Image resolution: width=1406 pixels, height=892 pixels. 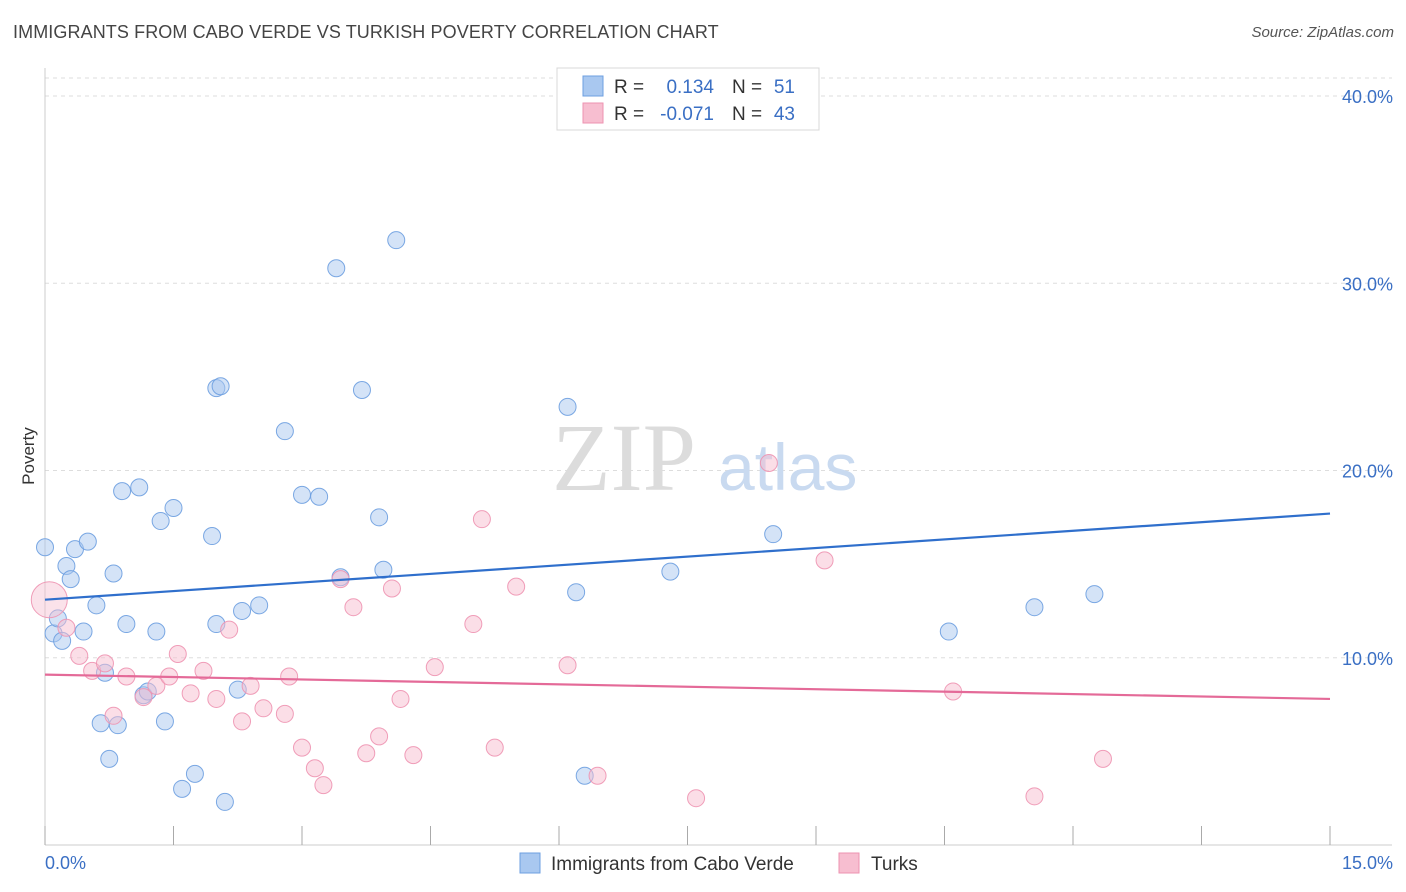 What do you see at coordinates (530, 863) in the screenshot?
I see `bottom-legend-swatch-cabo-verde` at bounding box center [530, 863].